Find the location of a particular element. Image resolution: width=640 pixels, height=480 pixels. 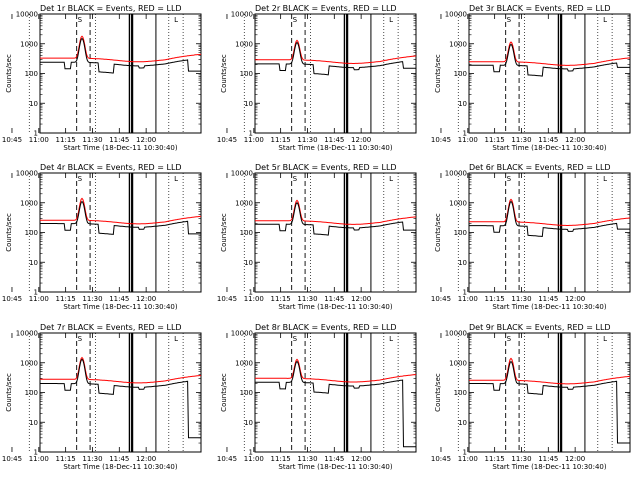

panel-title: Det 6r BLACK = Events, RED = LLD is located at coordinates (540, 167).